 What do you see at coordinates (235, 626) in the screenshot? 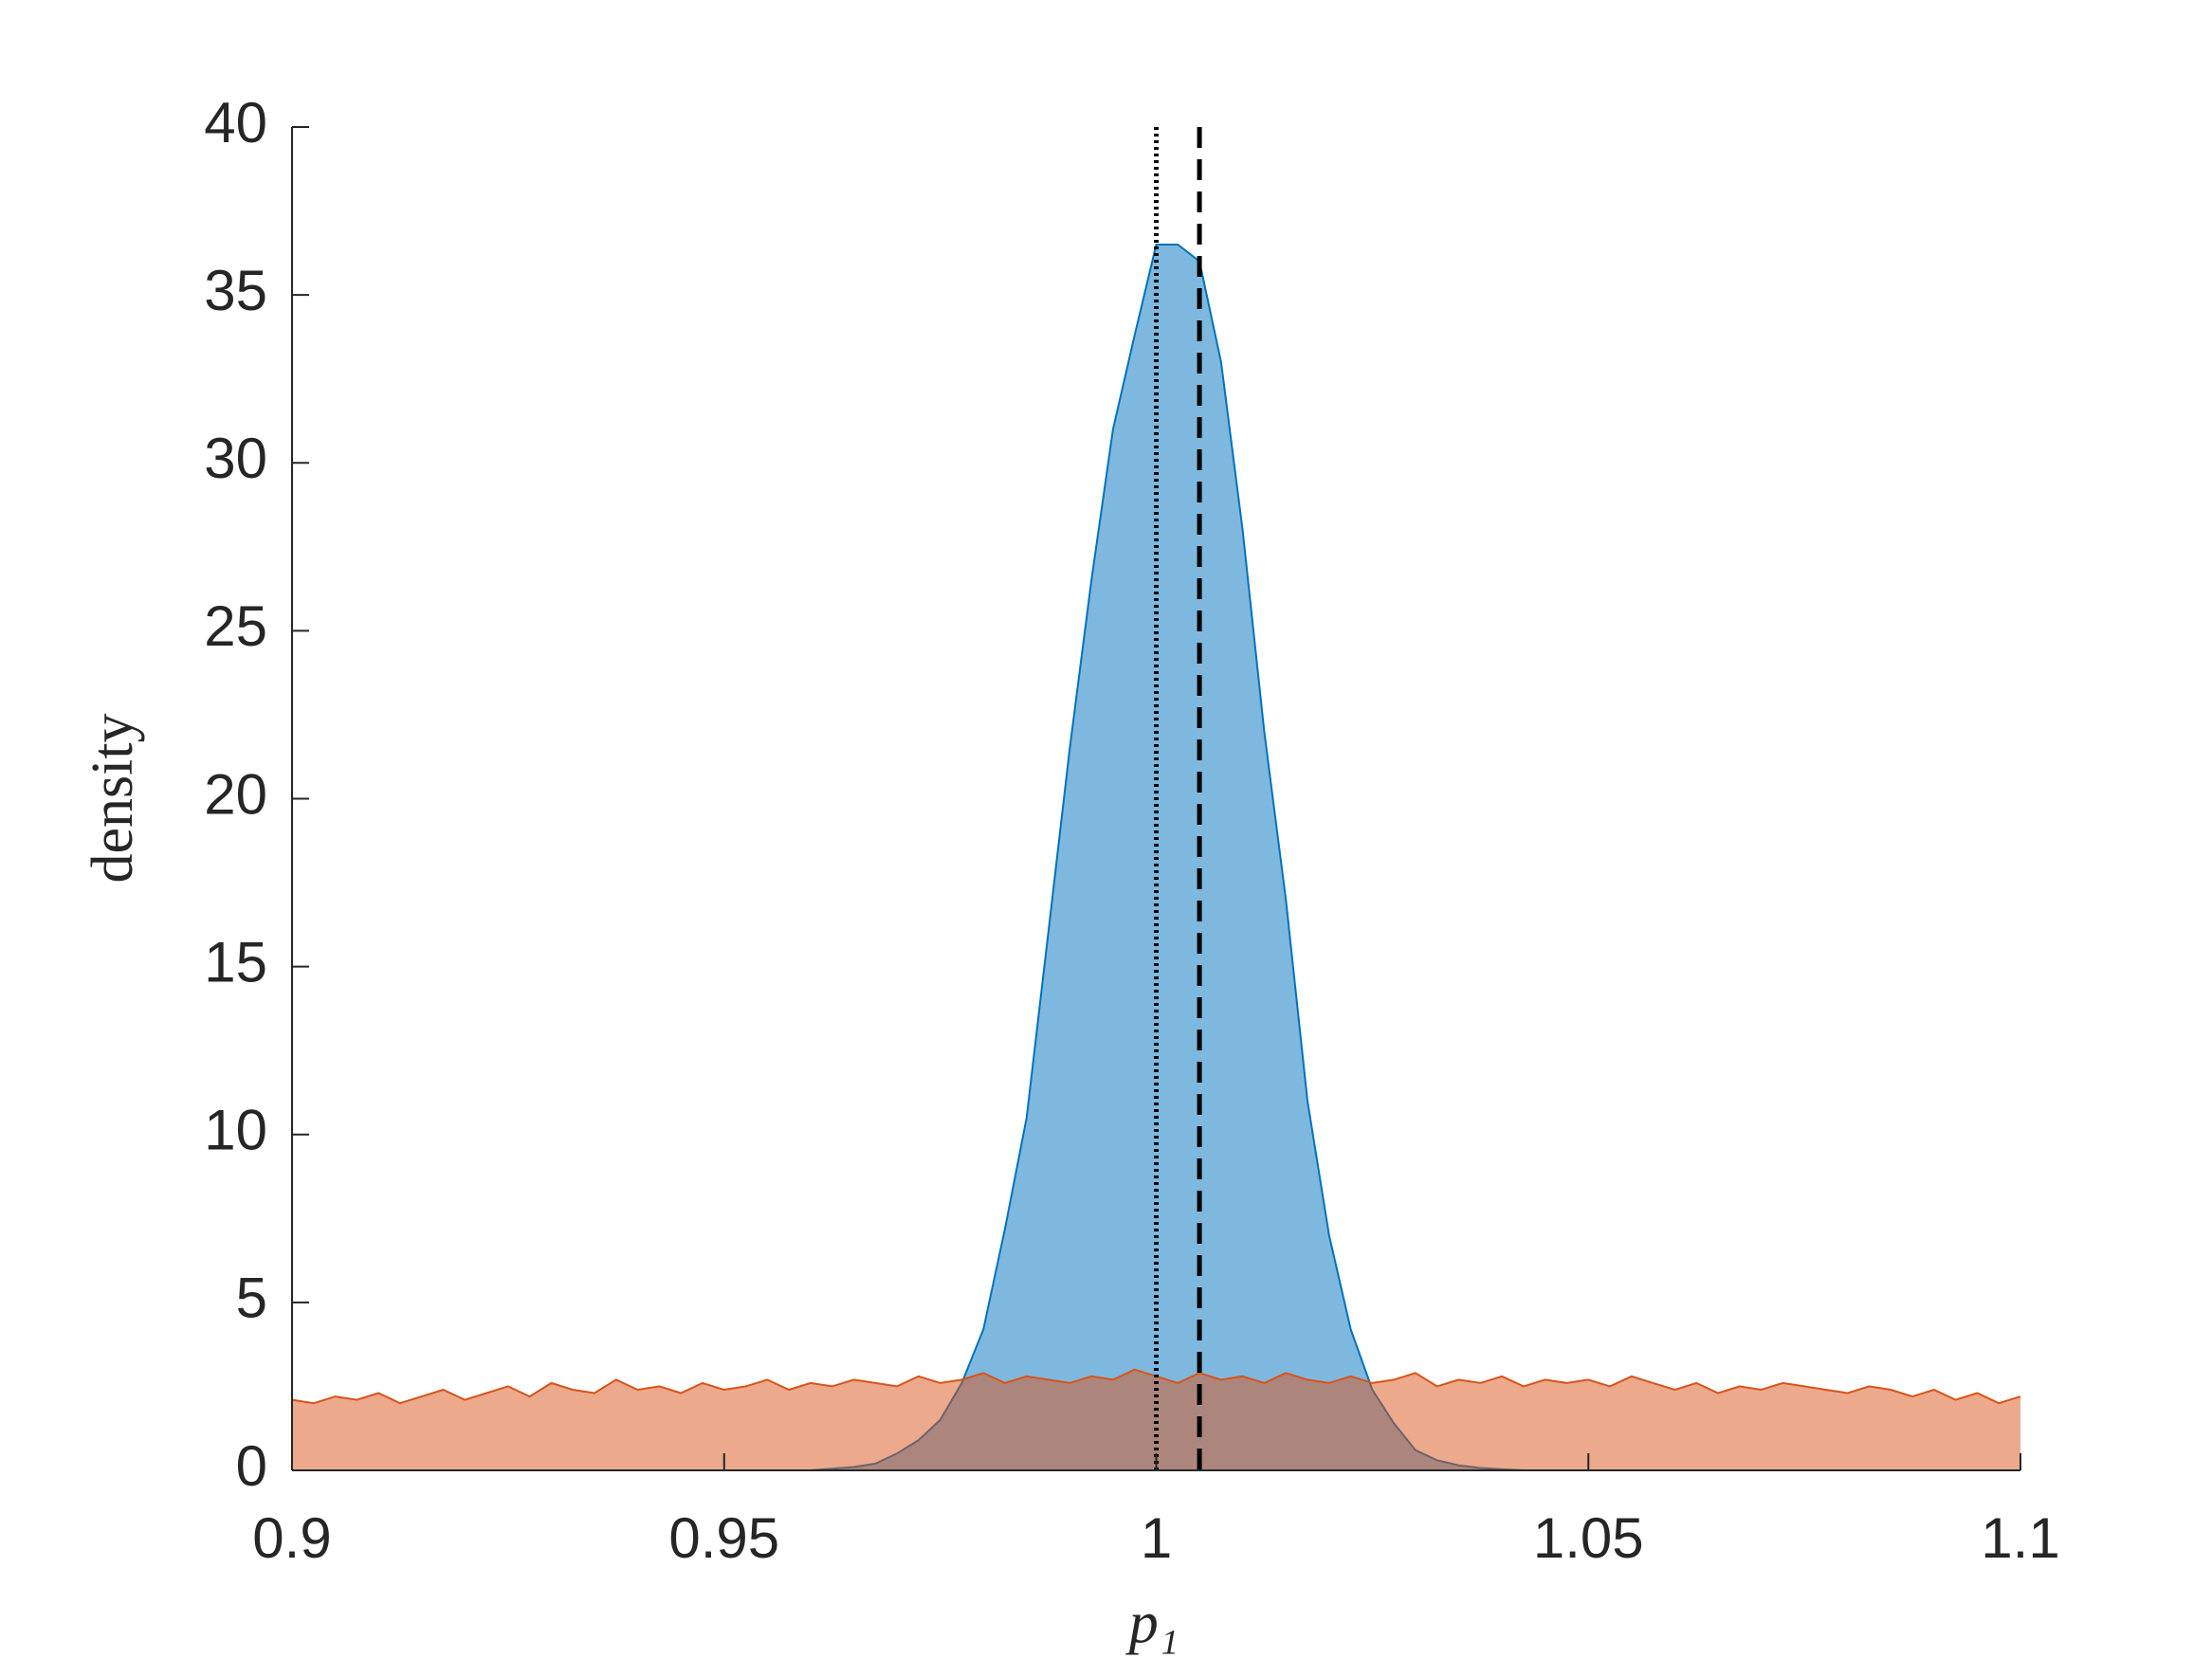
I see `y-tick-label: 25` at bounding box center [235, 626].